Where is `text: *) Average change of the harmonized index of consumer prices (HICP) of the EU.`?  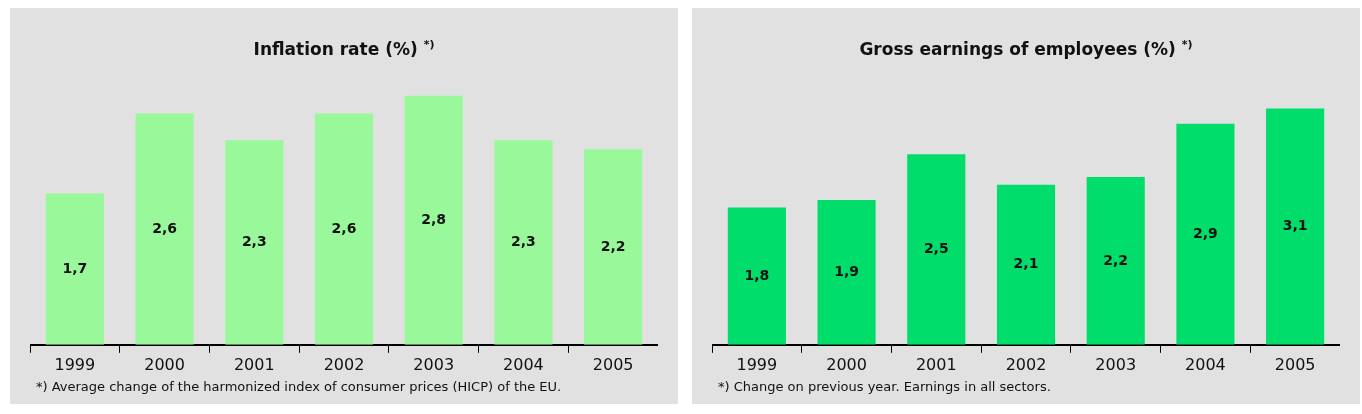 text: *) Average change of the harmonized index of consumer prices (HICP) of the EU. is located at coordinates (299, 386).